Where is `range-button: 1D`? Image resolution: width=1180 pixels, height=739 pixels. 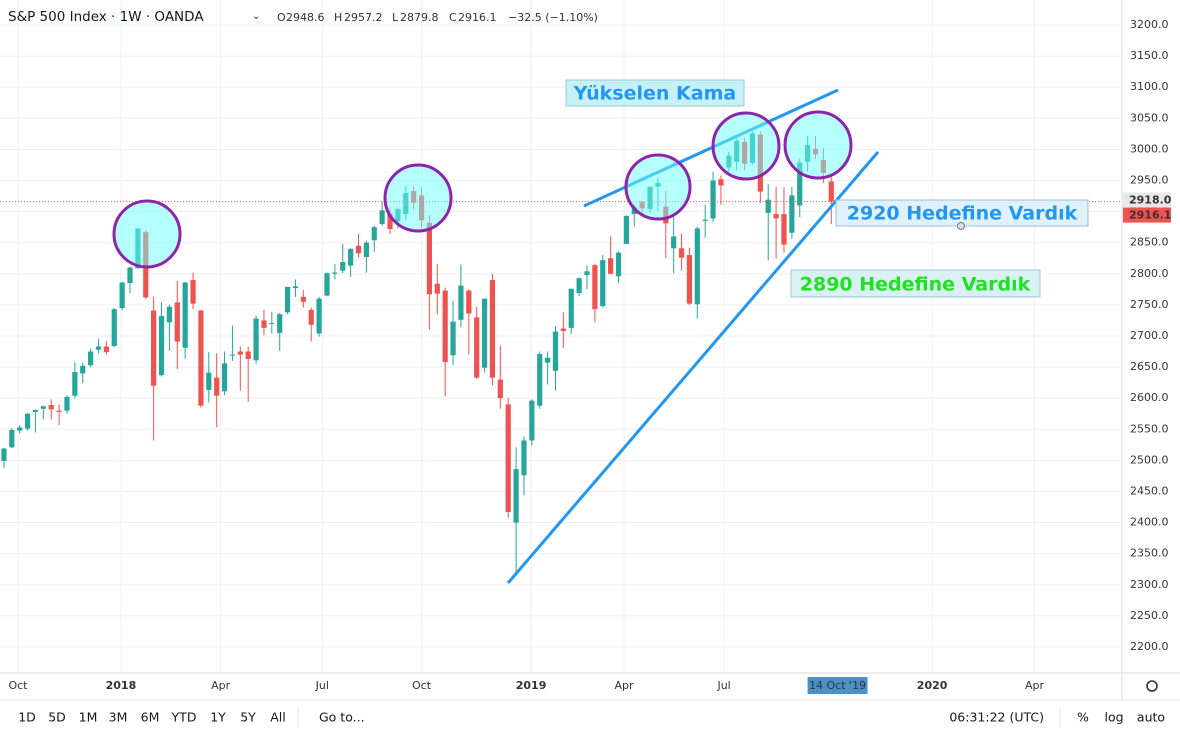
range-button: 1D is located at coordinates (27, 717).